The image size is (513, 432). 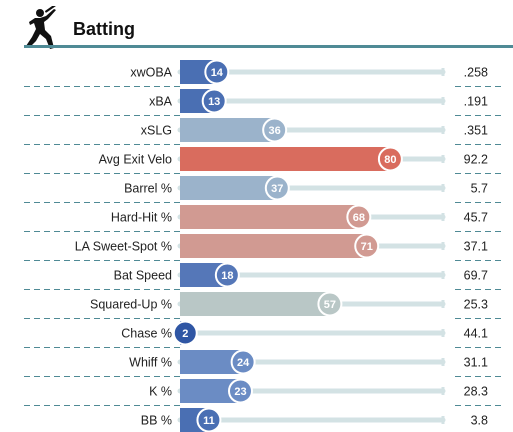 What do you see at coordinates (131, 305) in the screenshot?
I see `category-label: Squared-Up %` at bounding box center [131, 305].